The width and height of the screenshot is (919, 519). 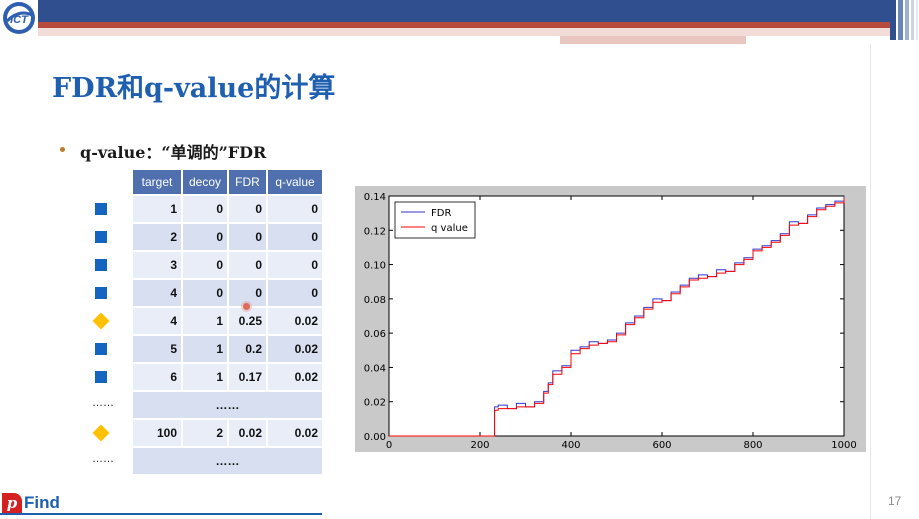 What do you see at coordinates (389, 445) in the screenshot?
I see `x-tick-label: 0` at bounding box center [389, 445].